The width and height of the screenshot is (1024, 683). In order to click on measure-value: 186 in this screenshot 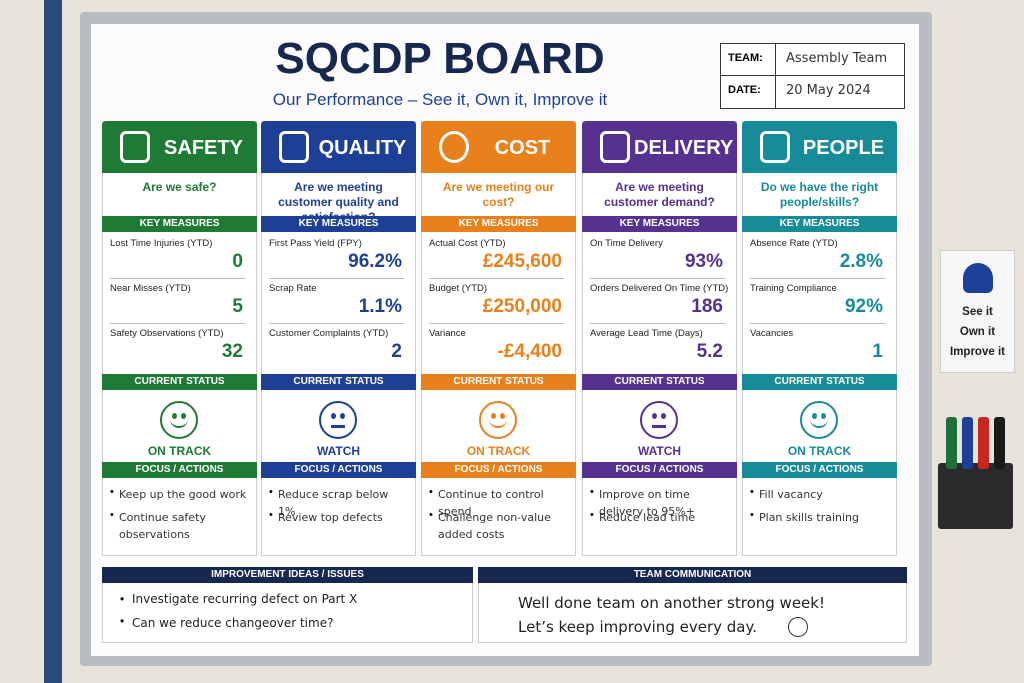, I will do `click(707, 306)`.